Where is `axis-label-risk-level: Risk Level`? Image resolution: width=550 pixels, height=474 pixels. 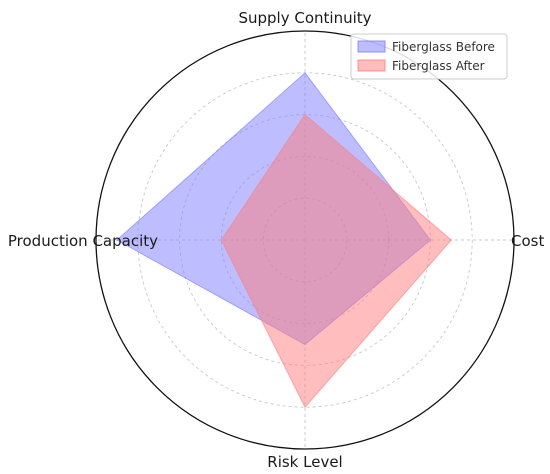
axis-label-risk-level: Risk Level is located at coordinates (304, 462).